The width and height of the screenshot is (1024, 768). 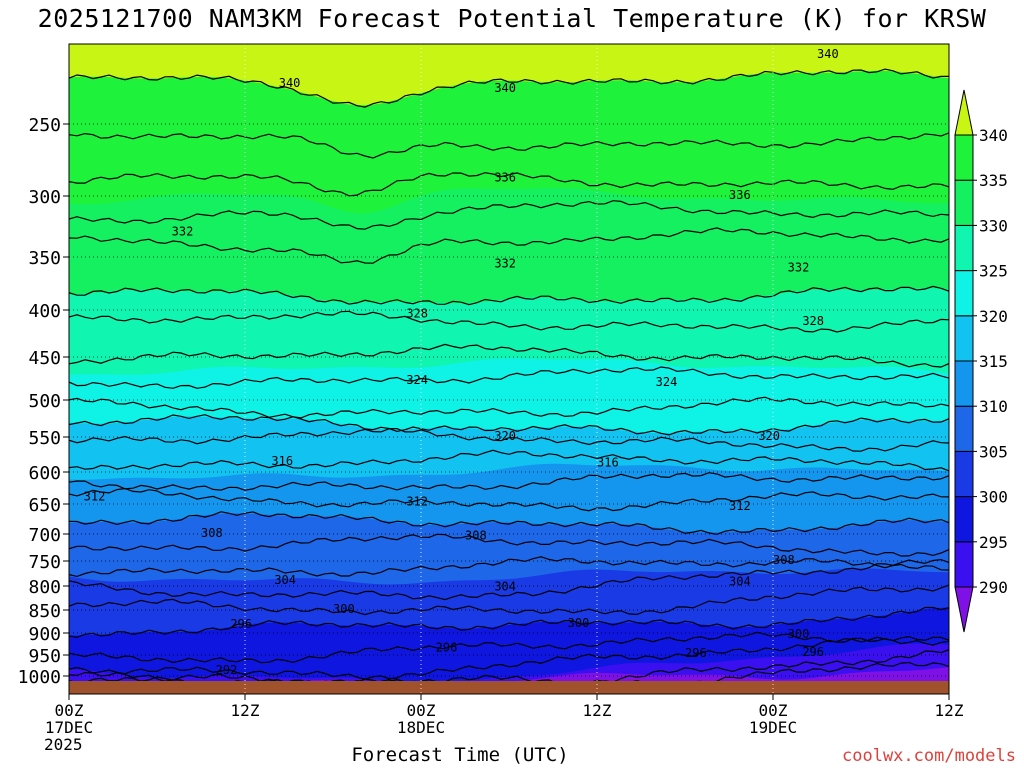 I want to click on x-tick-label: 17DEC, so click(x=69, y=727).